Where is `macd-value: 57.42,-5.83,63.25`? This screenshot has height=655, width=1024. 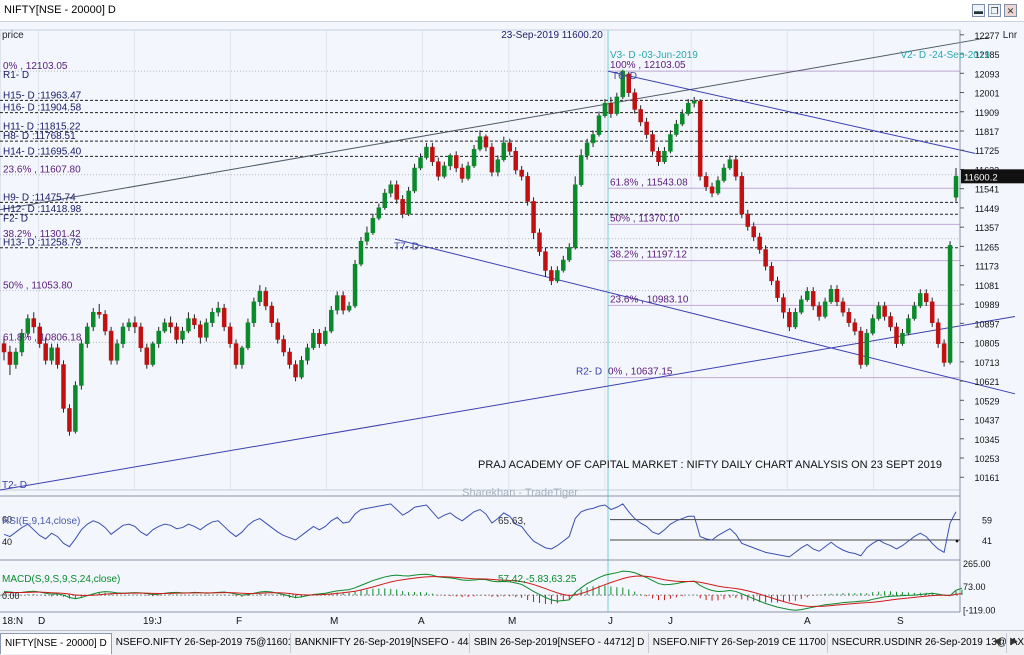 macd-value: 57.42,-5.83,63.25 is located at coordinates (537, 579).